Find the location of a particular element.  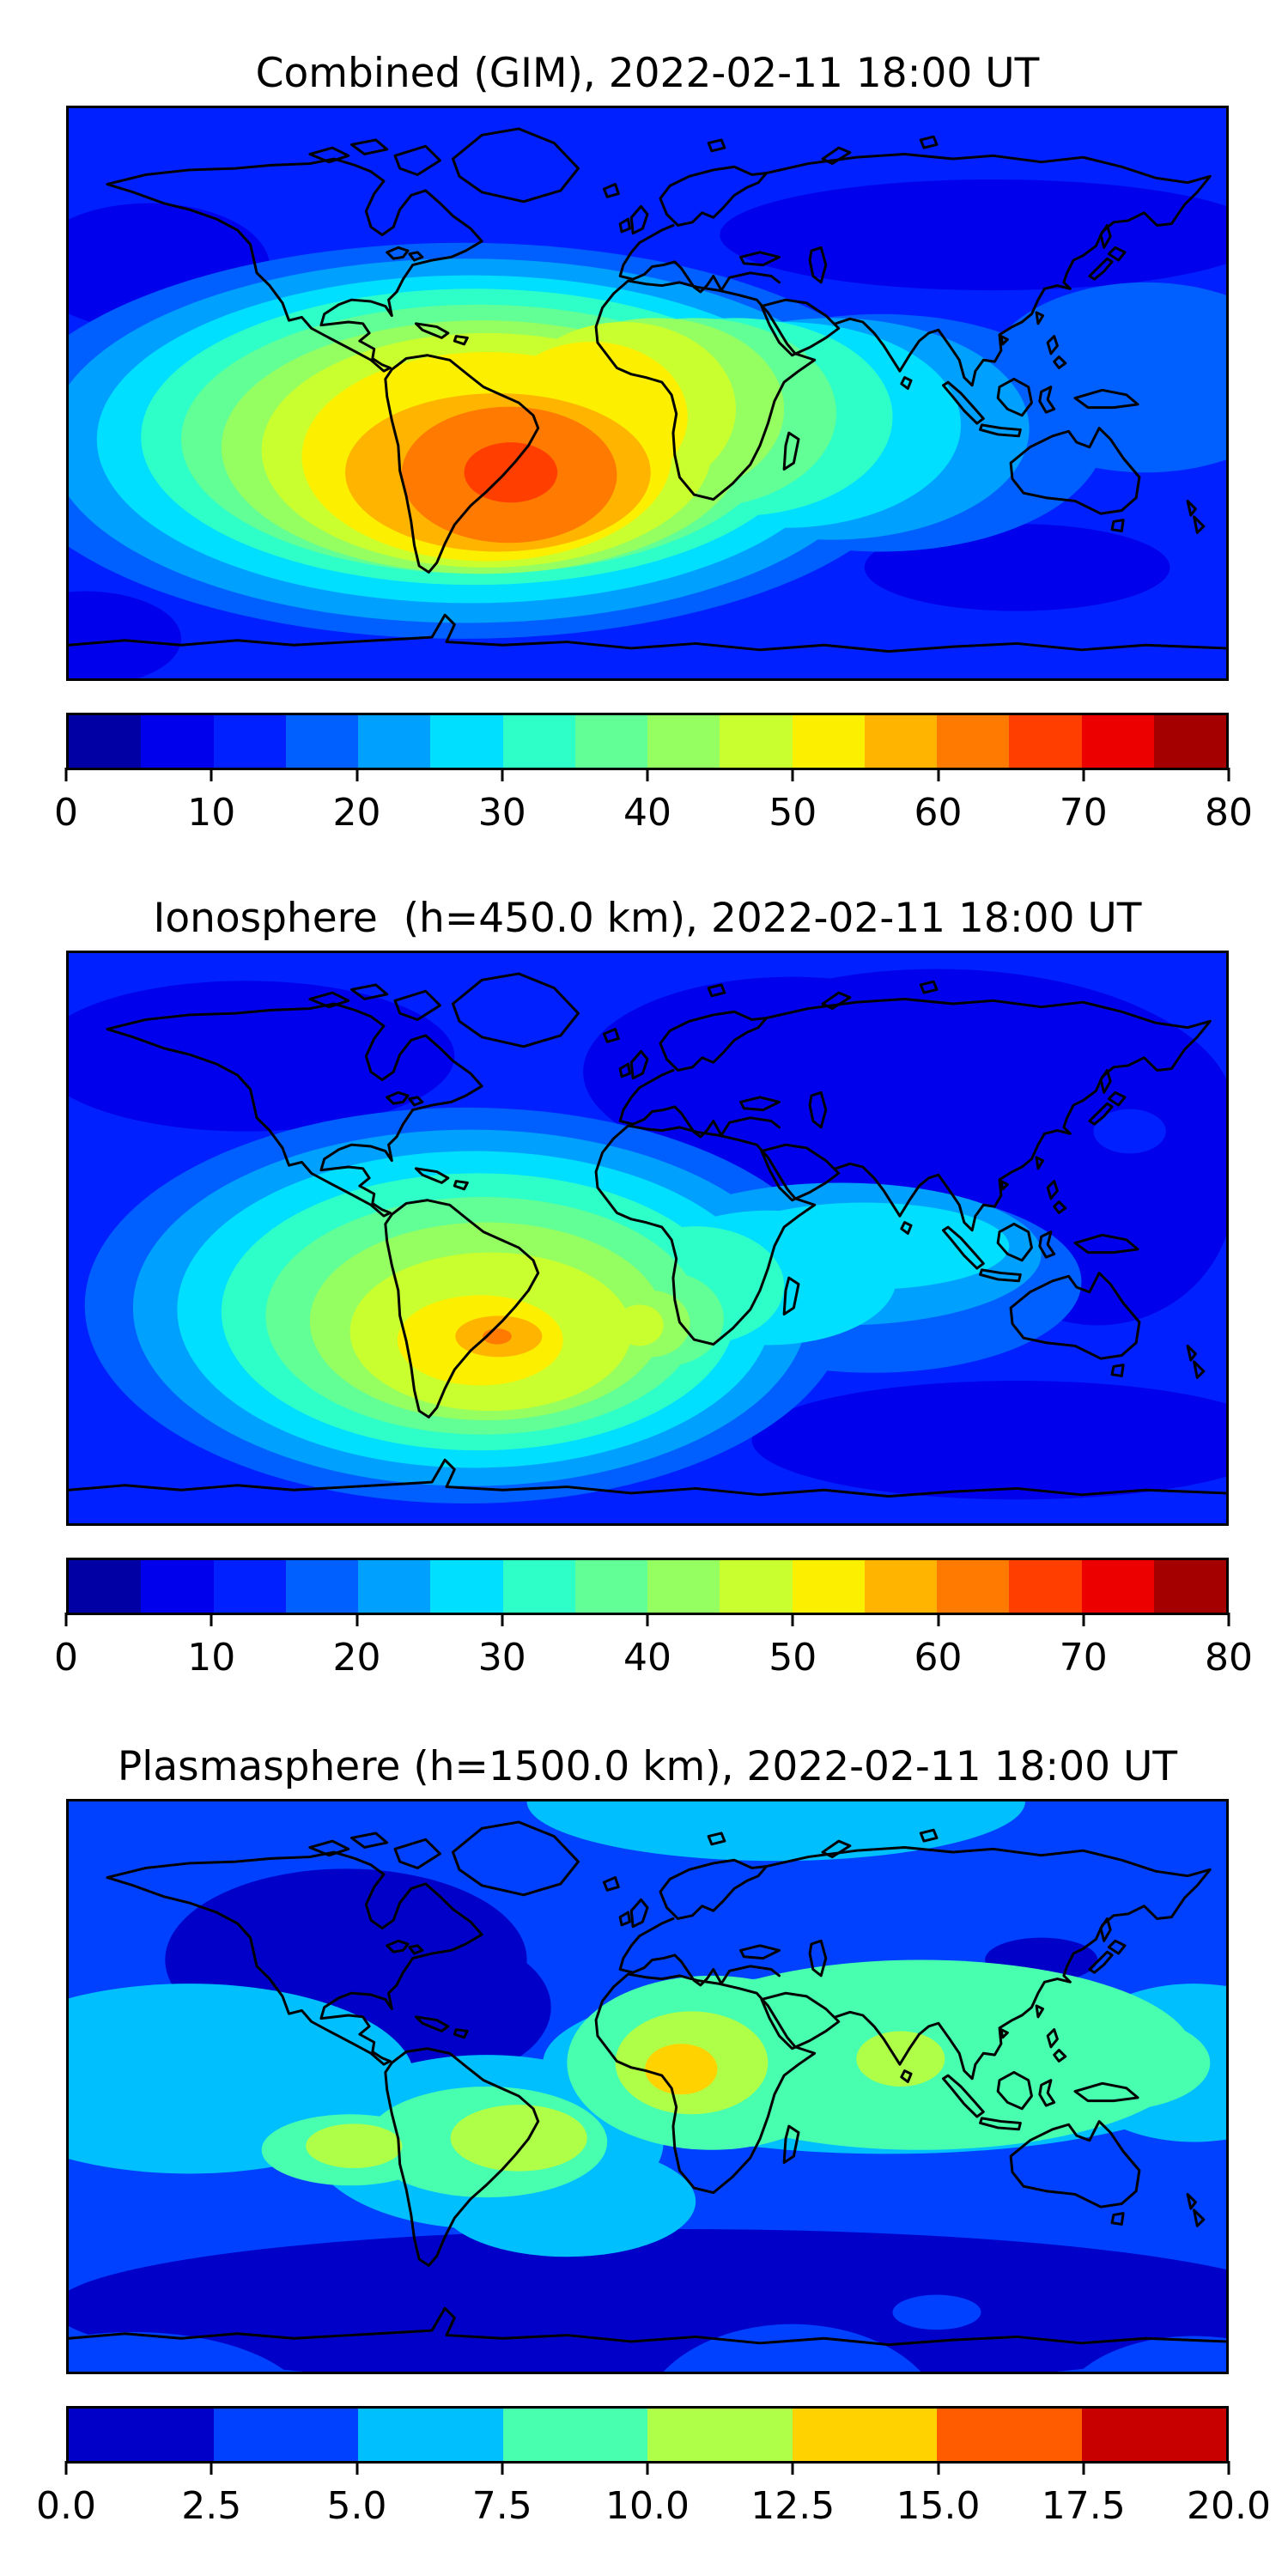

colorbar-tick-label: 60 is located at coordinates (939, 813).